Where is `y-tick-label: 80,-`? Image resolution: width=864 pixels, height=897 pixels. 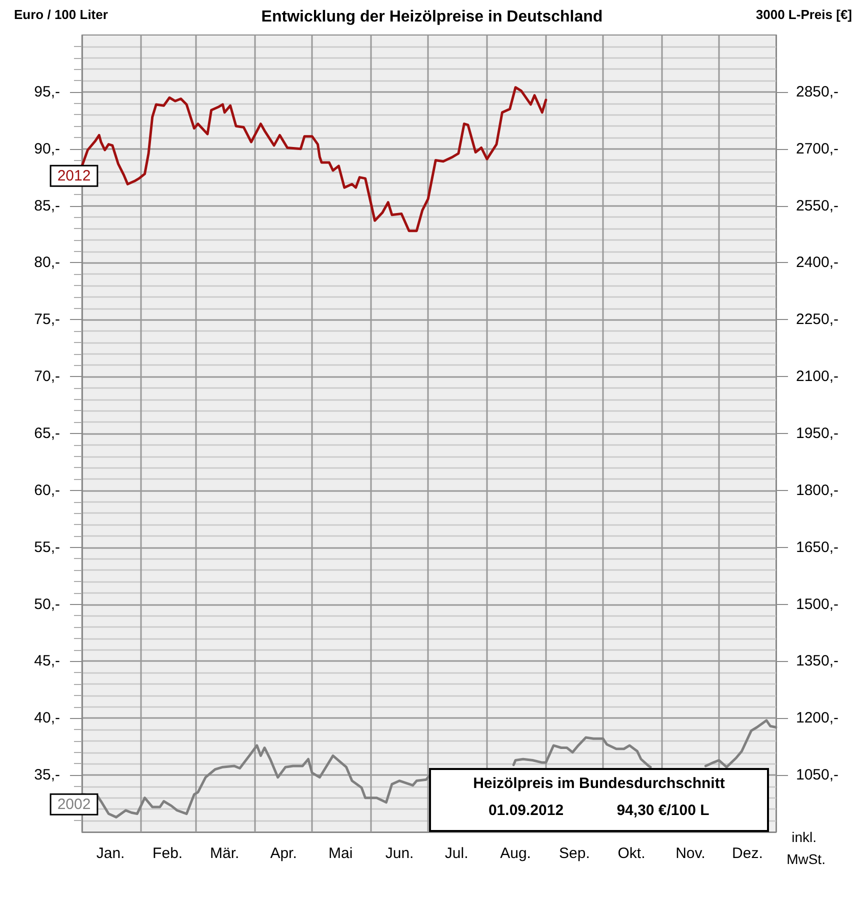
y-tick-label: 80,- is located at coordinates (47, 263).